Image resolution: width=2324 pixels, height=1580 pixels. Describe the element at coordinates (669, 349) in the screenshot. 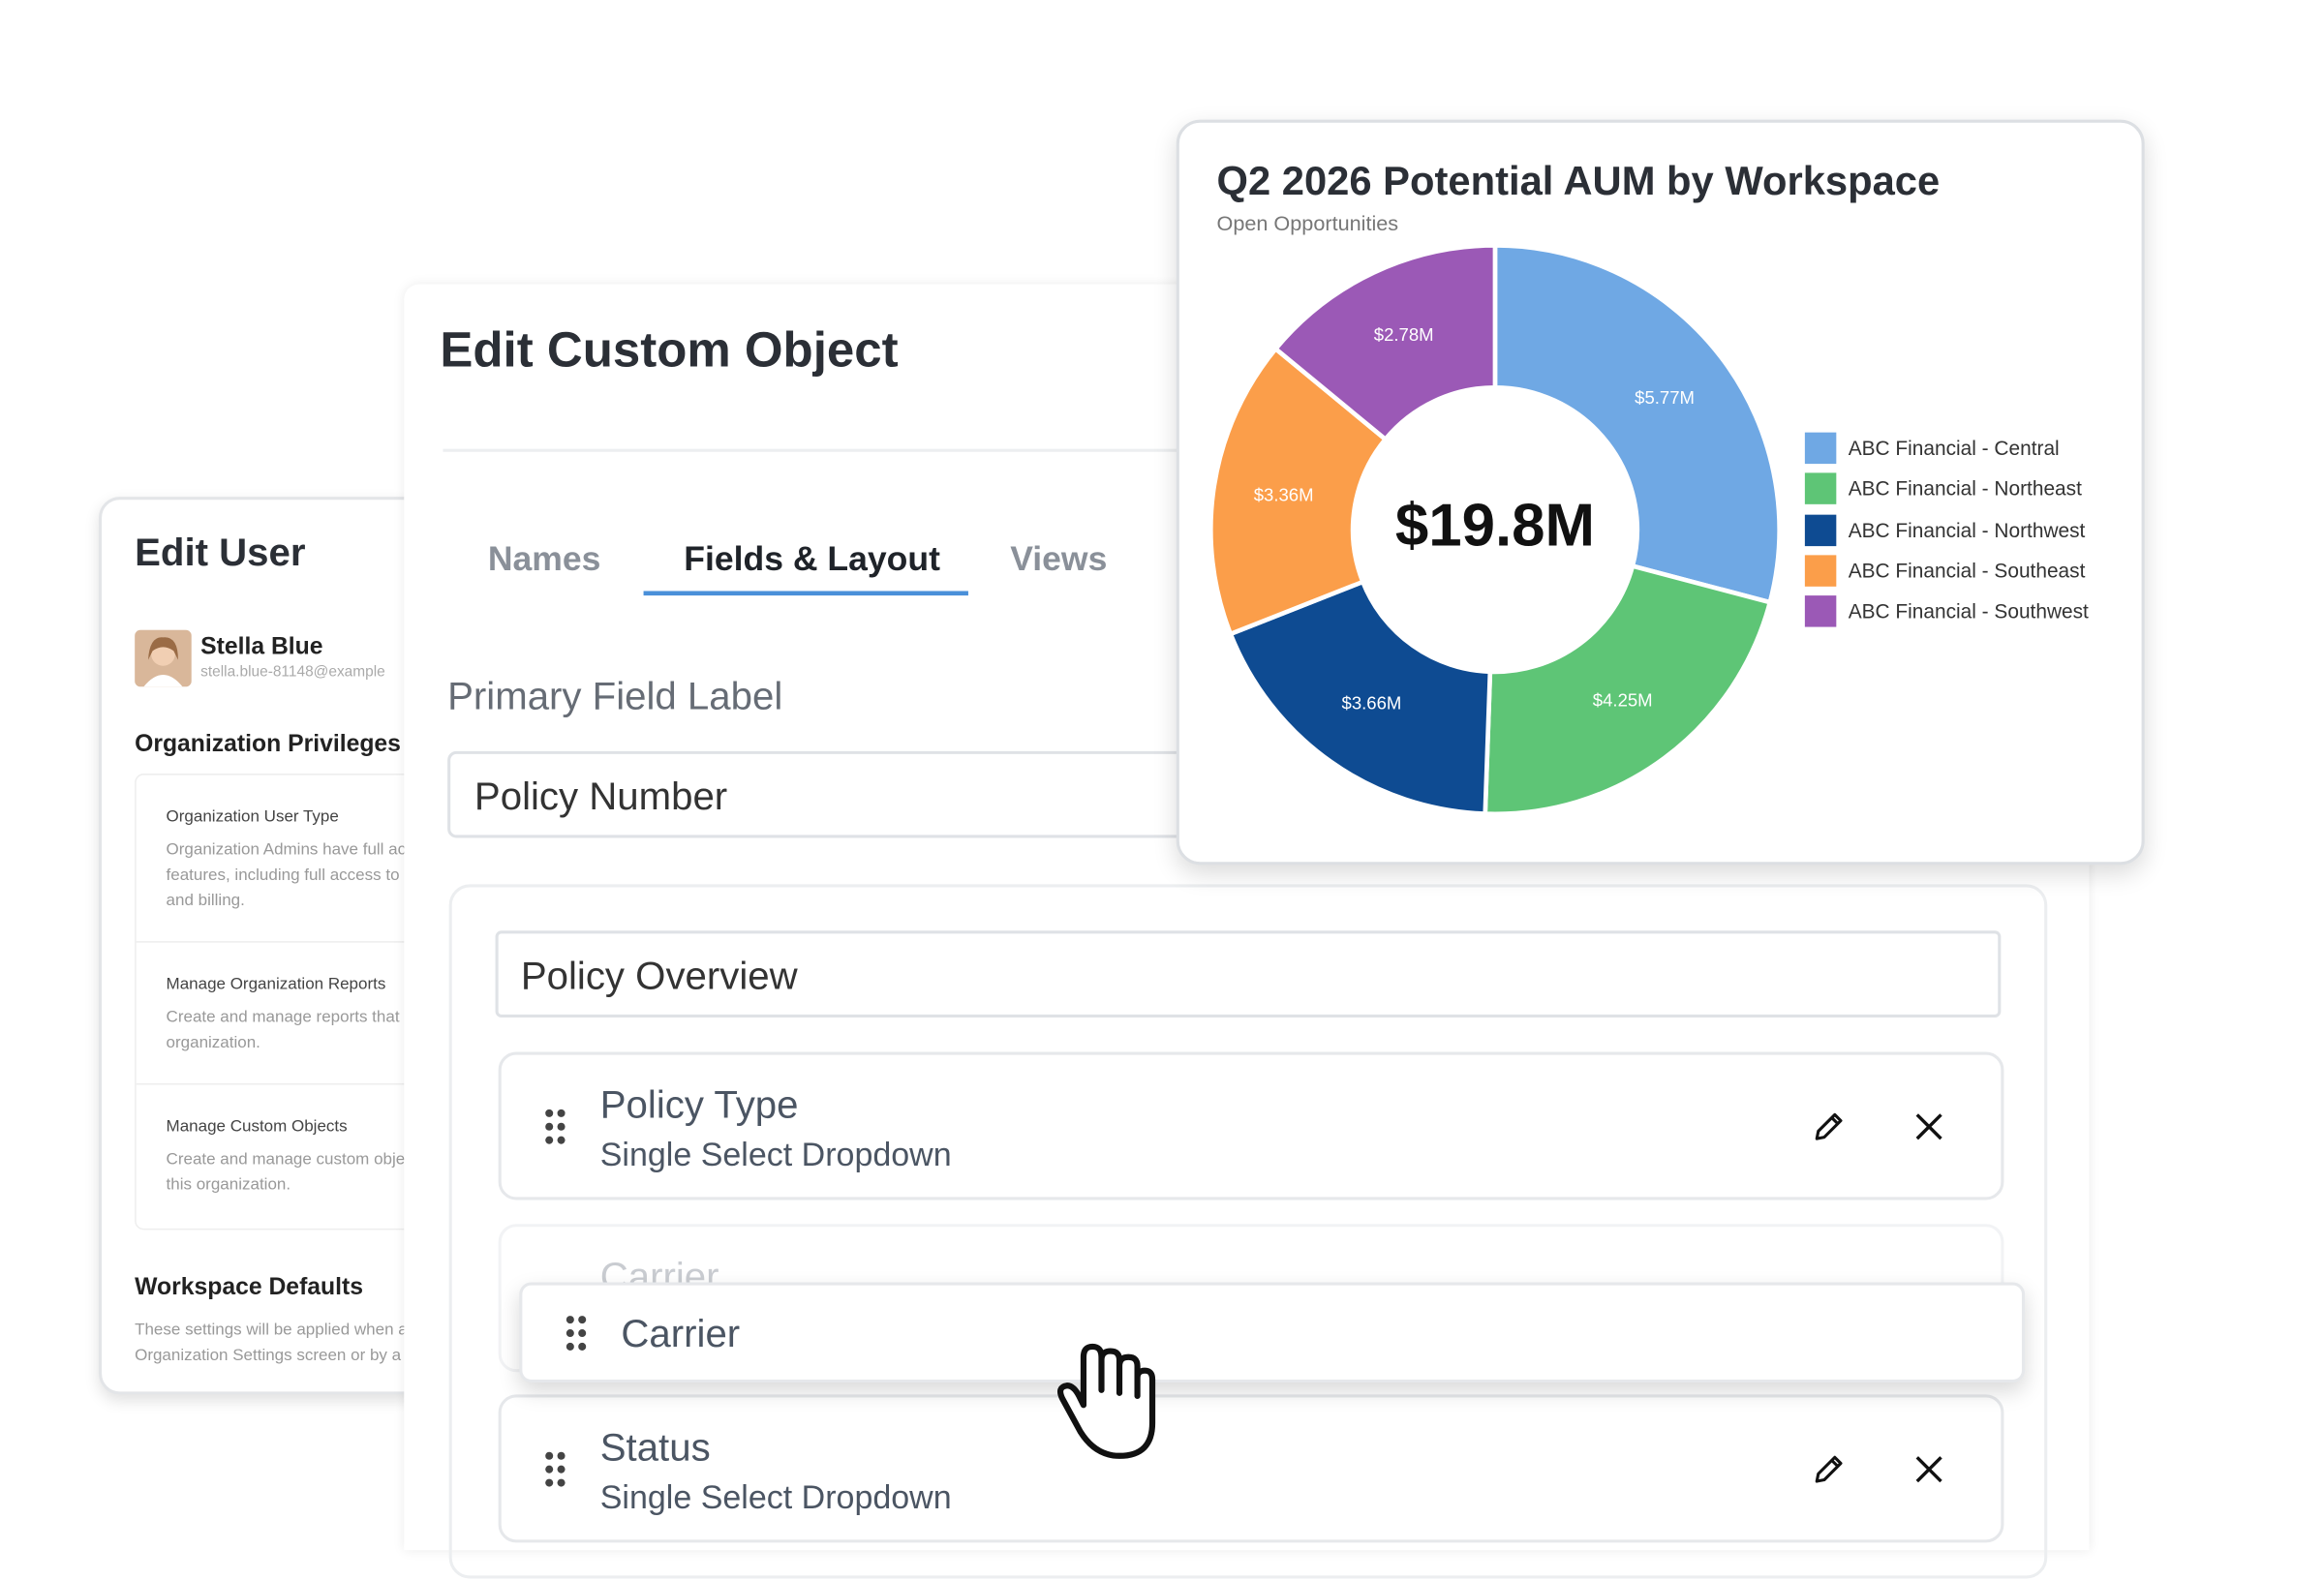

I see `card-title: Edit Custom Object` at that location.